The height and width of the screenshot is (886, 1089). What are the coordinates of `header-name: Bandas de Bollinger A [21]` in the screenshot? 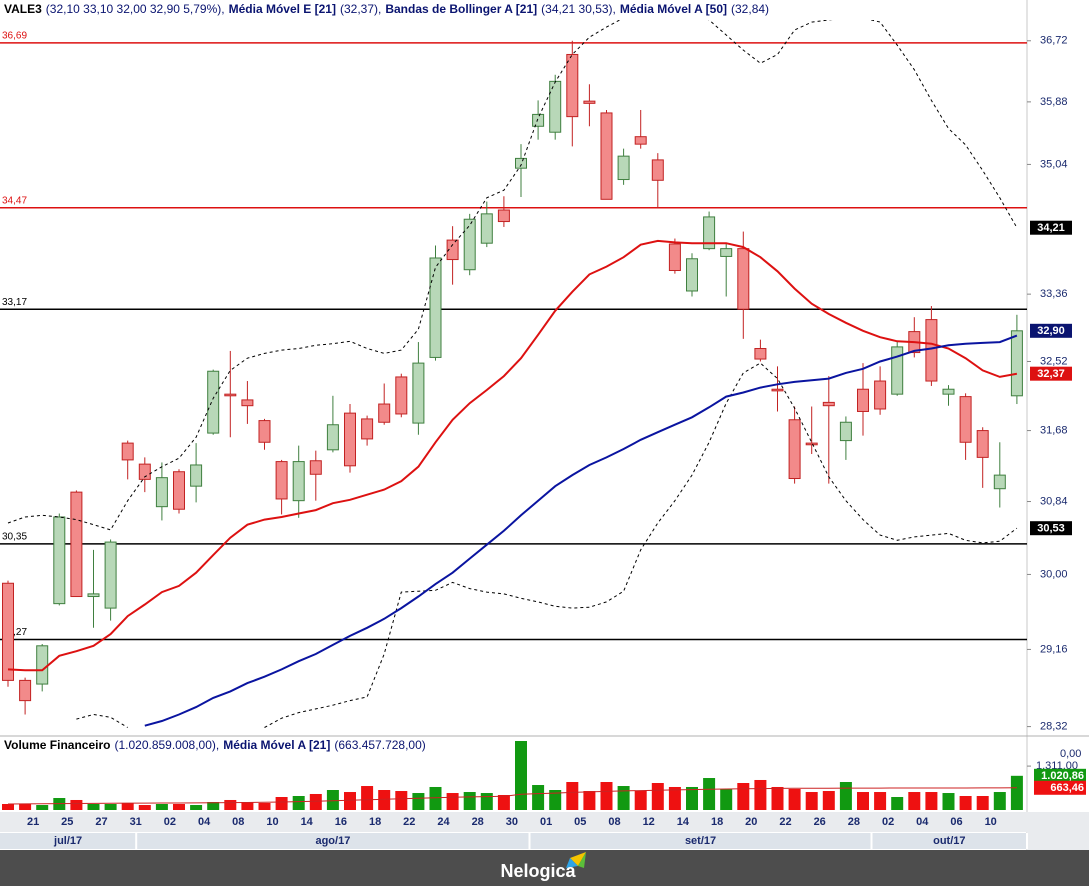 It's located at (461, 9).